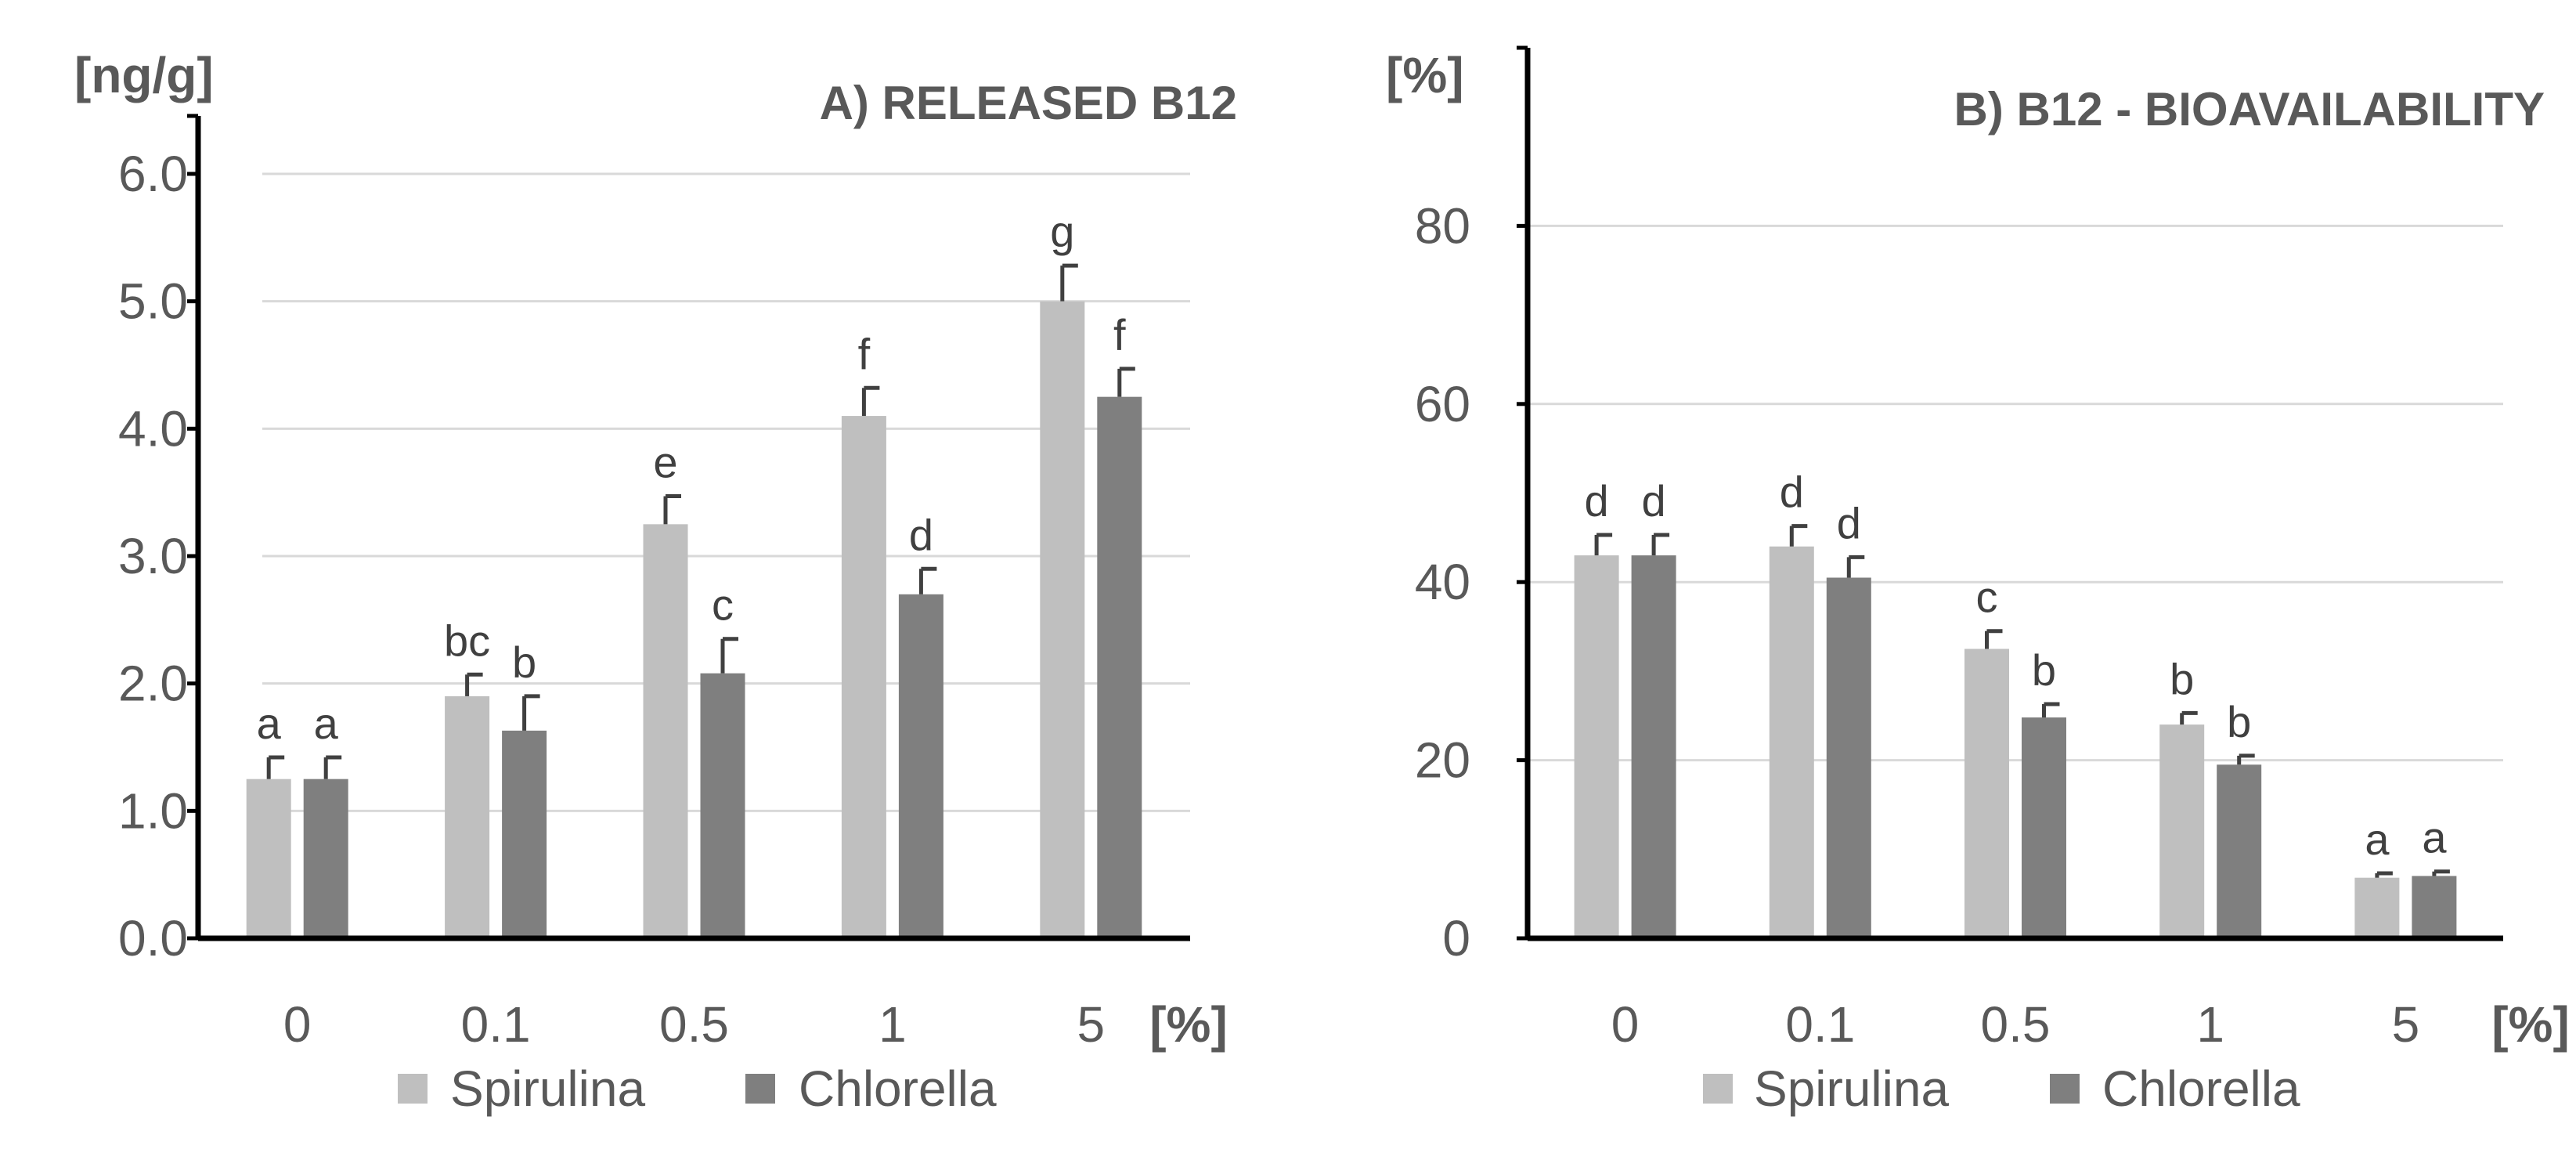 The image size is (2576, 1167). Describe the element at coordinates (1443, 404) in the screenshot. I see `y-tick-label: 60` at that location.